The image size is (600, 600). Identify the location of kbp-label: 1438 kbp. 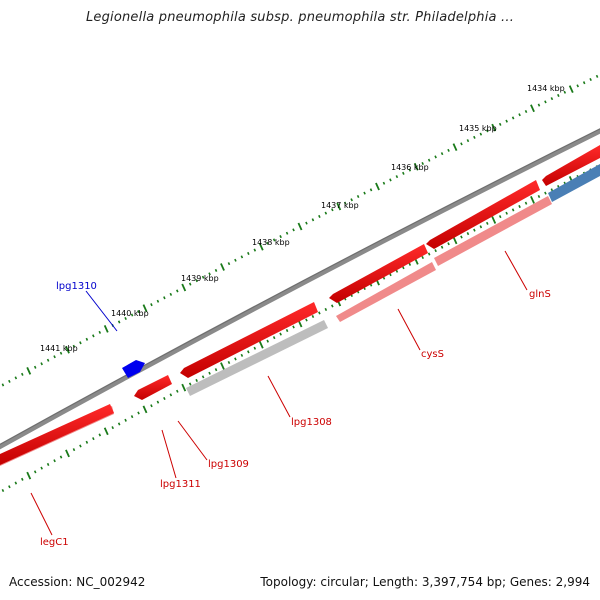
(271, 242).